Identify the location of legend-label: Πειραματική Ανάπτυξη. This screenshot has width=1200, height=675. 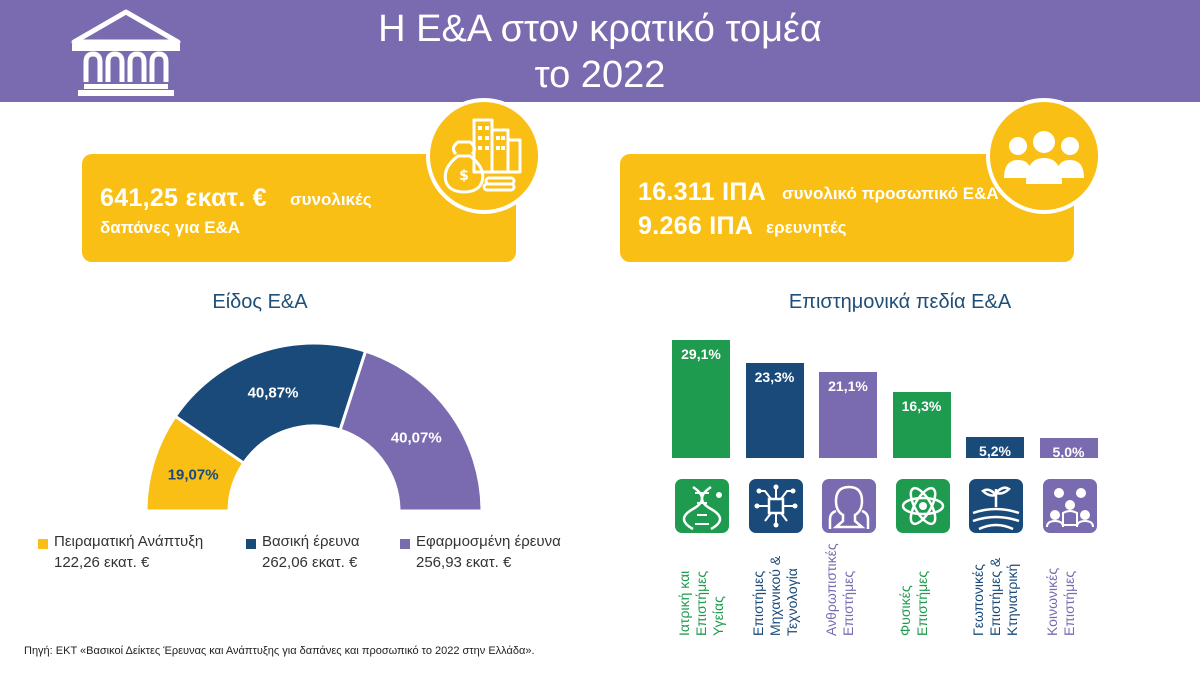
(129, 541).